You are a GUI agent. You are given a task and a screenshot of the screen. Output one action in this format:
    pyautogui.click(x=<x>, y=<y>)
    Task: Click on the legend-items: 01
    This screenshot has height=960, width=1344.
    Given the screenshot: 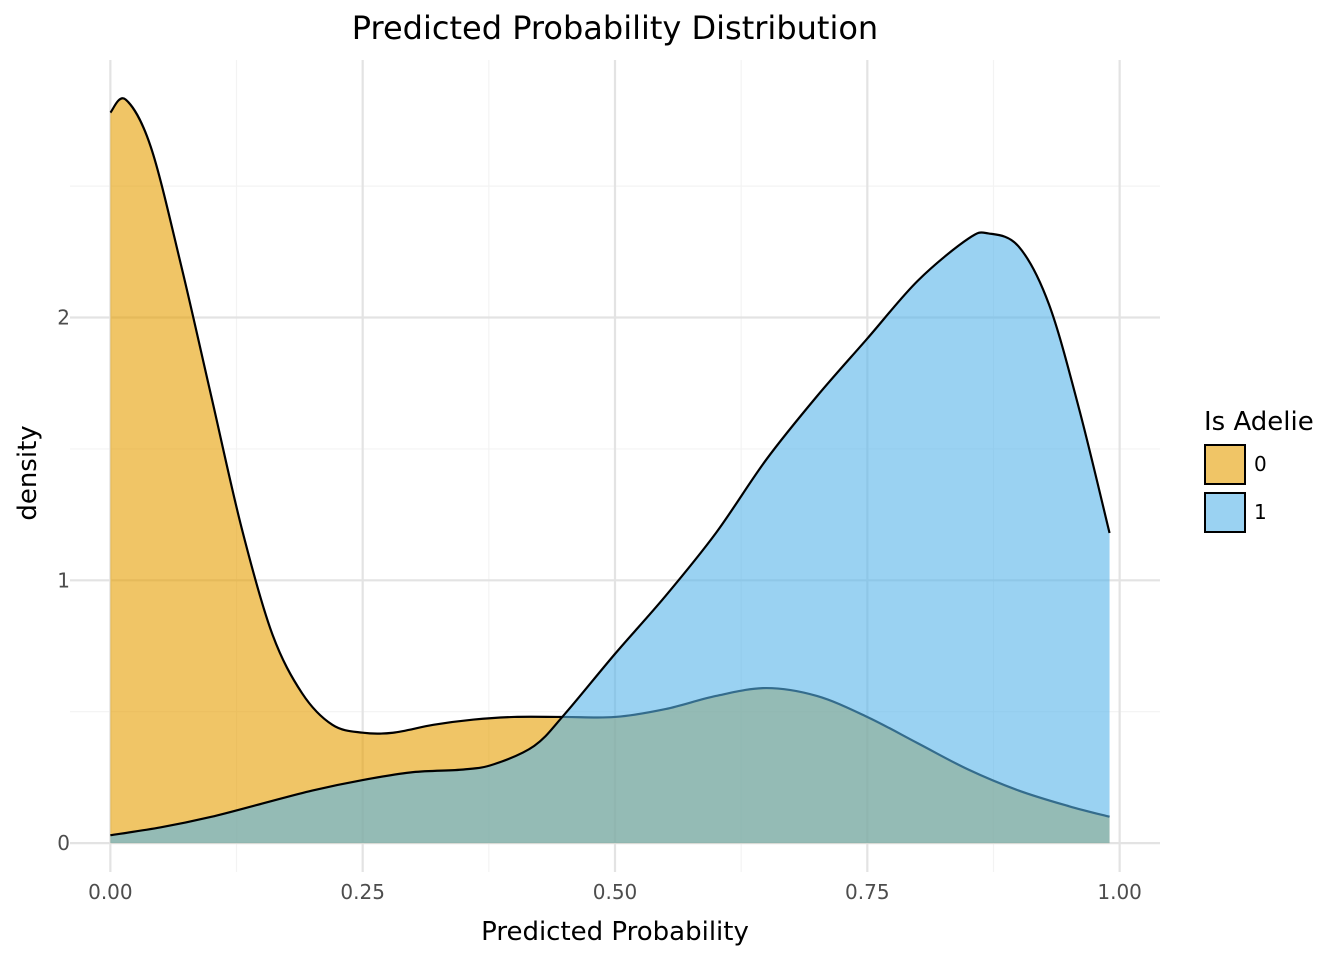 What is the action you would take?
    pyautogui.click(x=1235, y=488)
    